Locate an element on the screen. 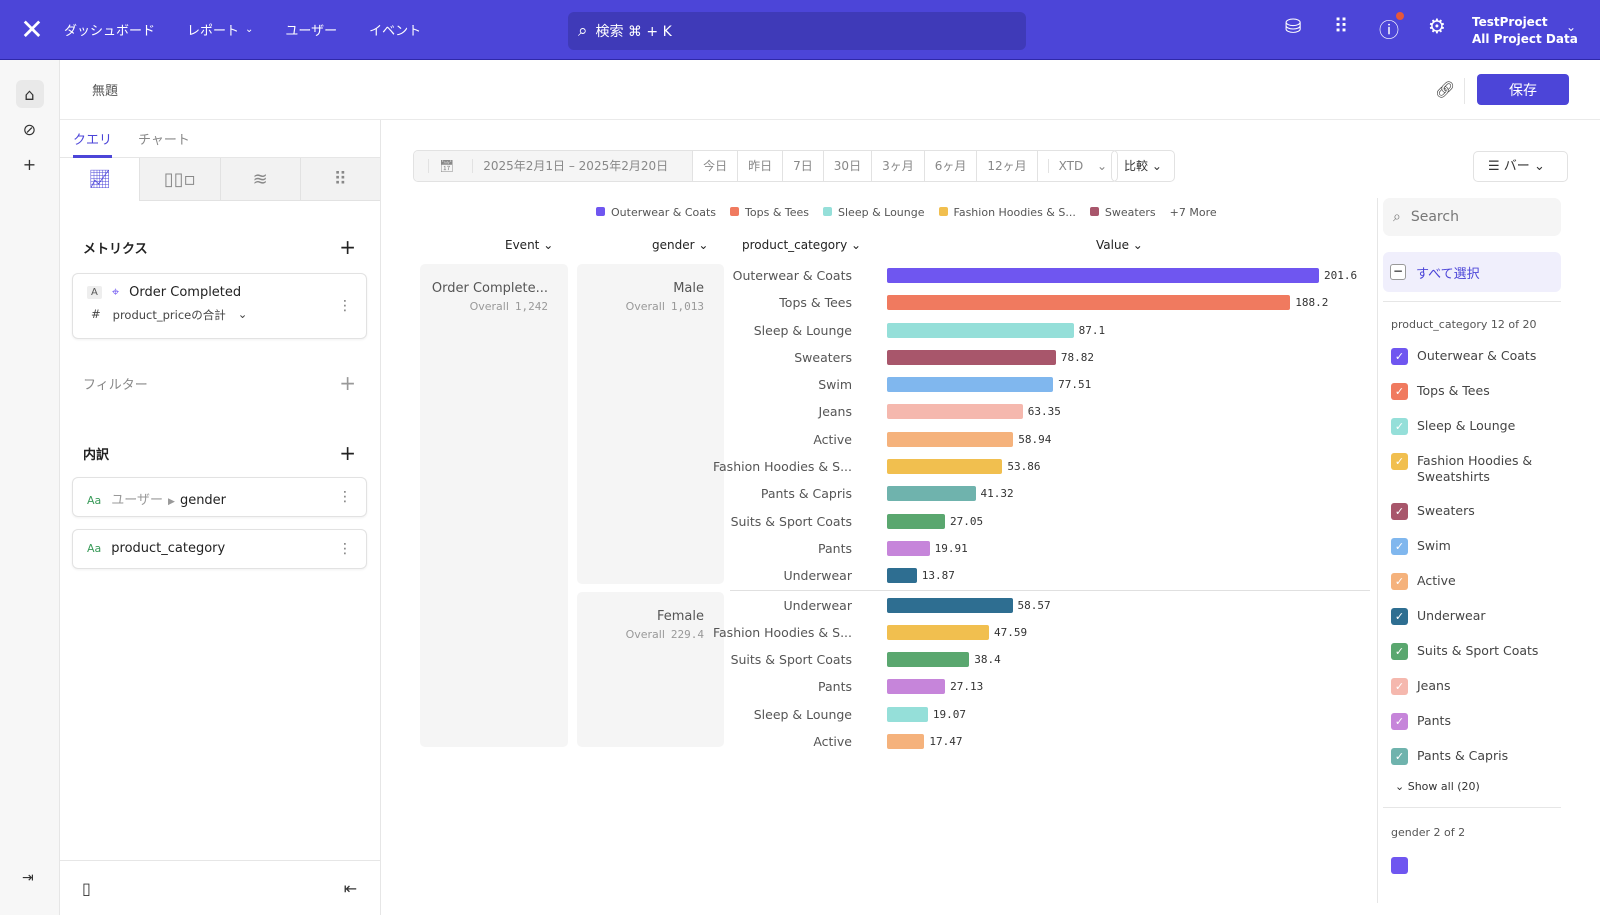  filter-item: ✓ Underwear is located at coordinates (1476, 616).